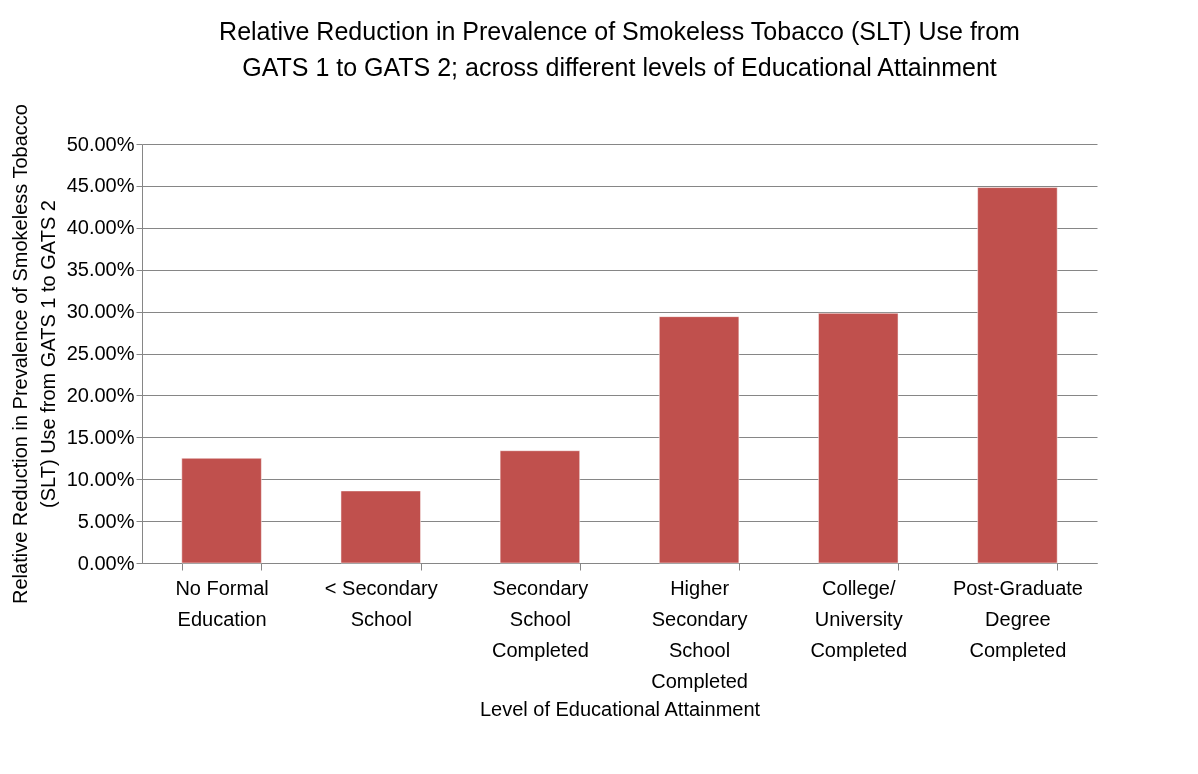 Image resolution: width=1198 pixels, height=774 pixels. What do you see at coordinates (100, 478) in the screenshot?
I see `y-tick-label: 10.00%` at bounding box center [100, 478].